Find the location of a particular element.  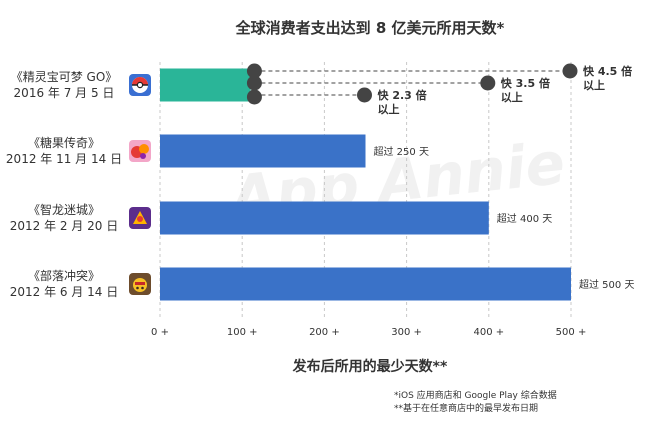

clash-of-clans-icon is located at coordinates (140, 284).